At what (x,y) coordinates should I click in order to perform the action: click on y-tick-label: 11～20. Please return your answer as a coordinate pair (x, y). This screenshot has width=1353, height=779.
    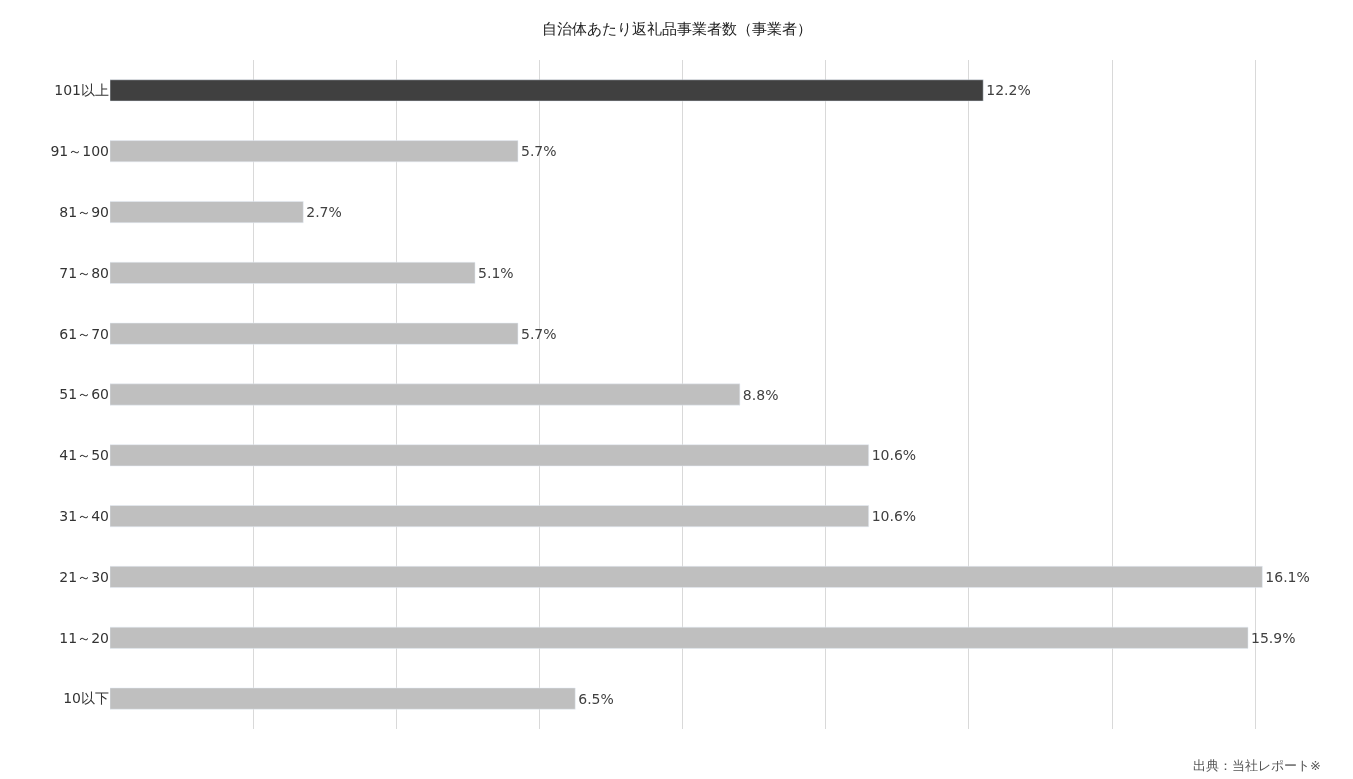
    Looking at the image, I should click on (84, 637).